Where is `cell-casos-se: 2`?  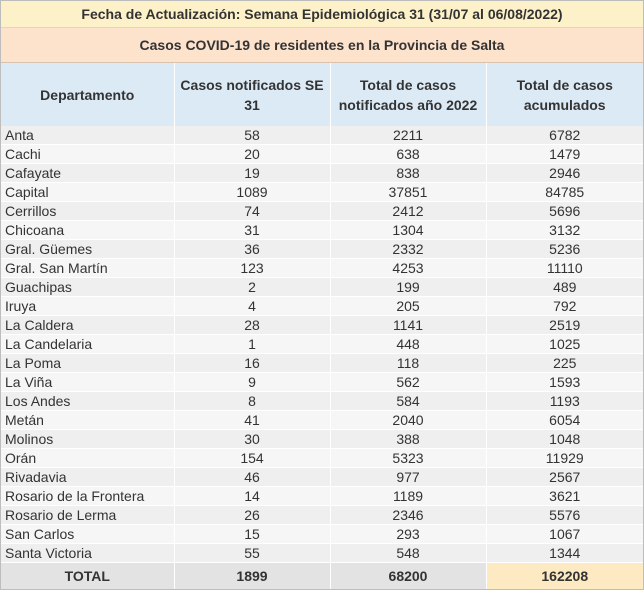 cell-casos-se: 2 is located at coordinates (252, 287).